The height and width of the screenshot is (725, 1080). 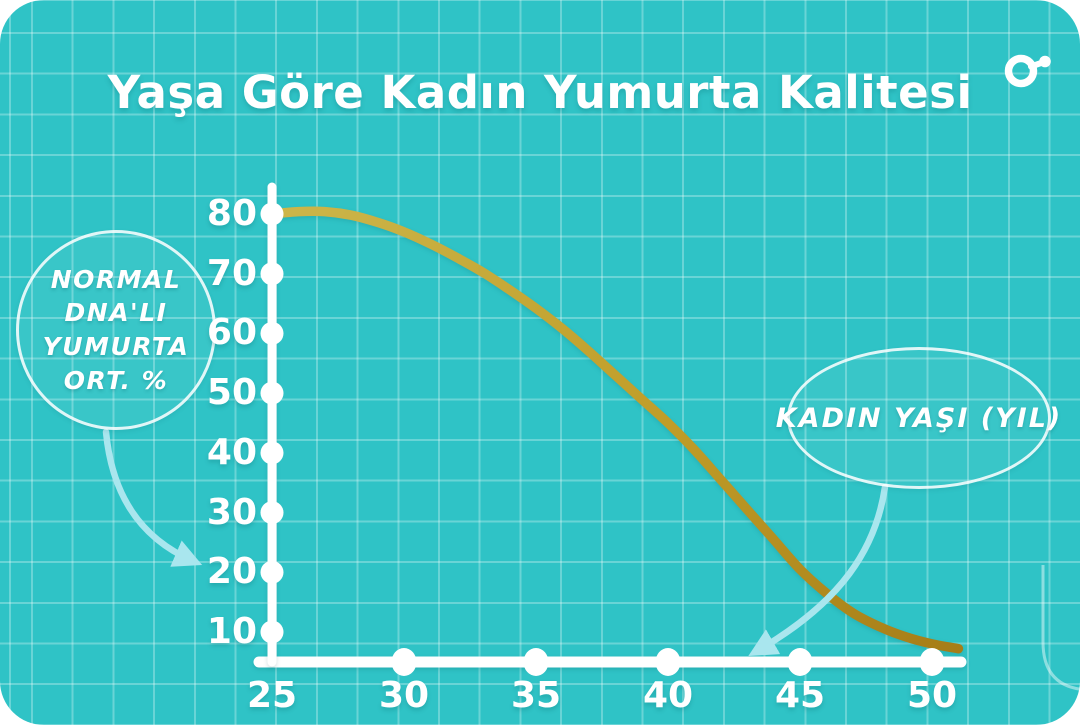 What do you see at coordinates (231, 452) in the screenshot?
I see `y-tick-label-40: 40` at bounding box center [231, 452].